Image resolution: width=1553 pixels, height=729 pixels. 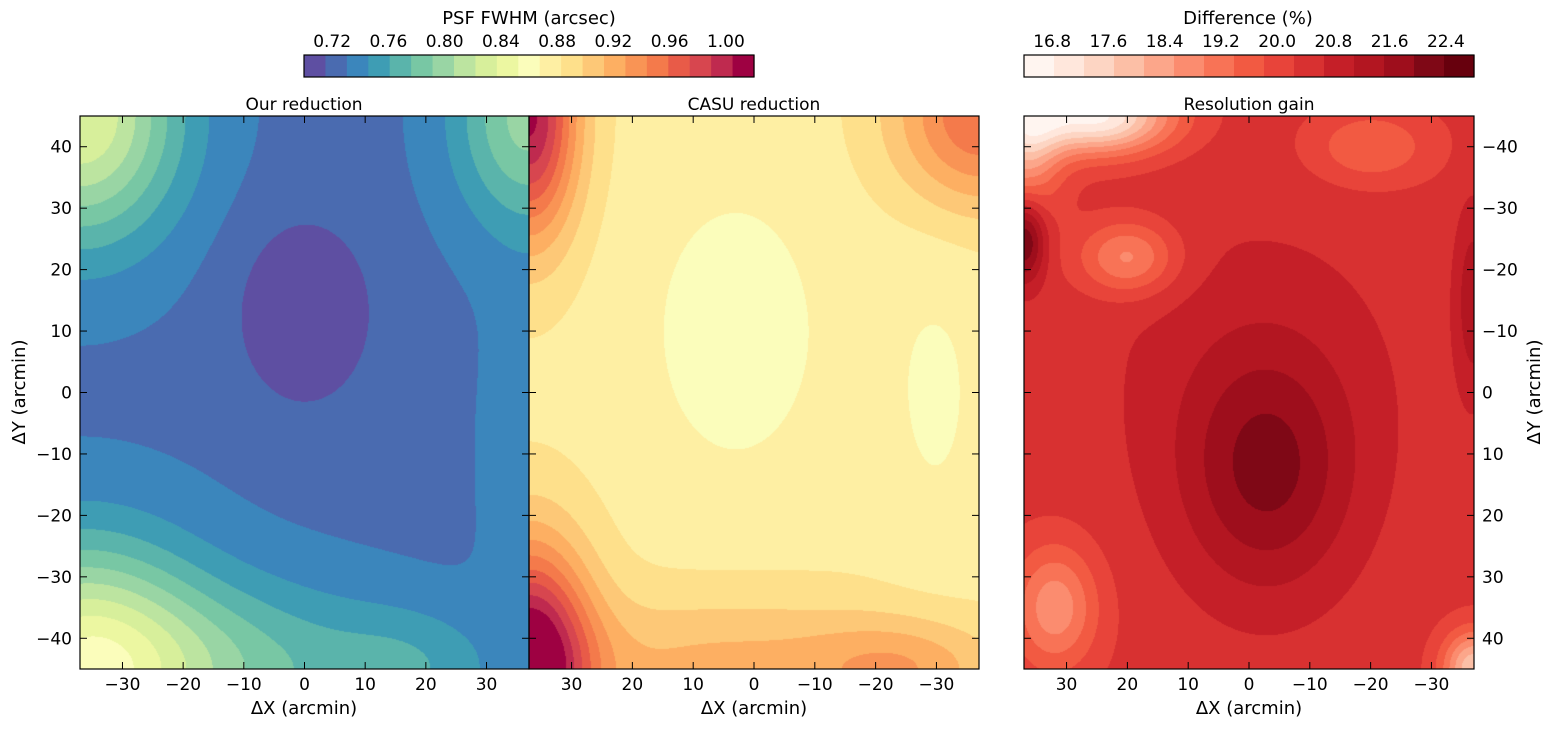 I want to click on panel-title-resolution-gain: Resolution gain, so click(x=1249, y=105).